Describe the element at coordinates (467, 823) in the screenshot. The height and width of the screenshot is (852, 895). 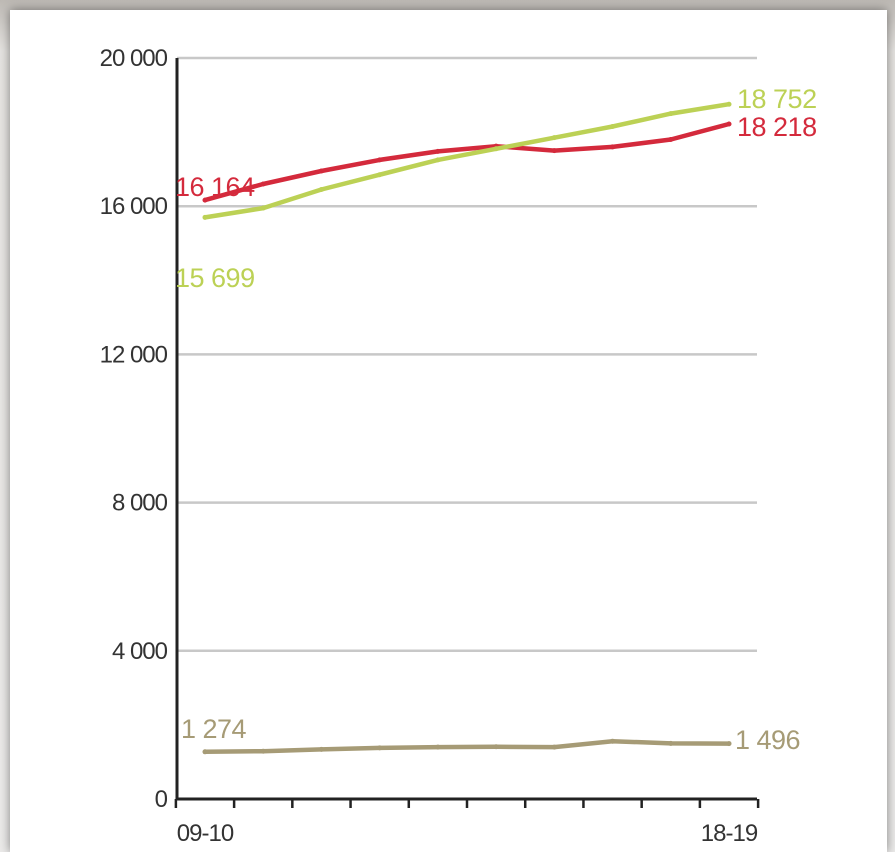
I see `x-axis-ticks: 09-10 18-19` at that location.